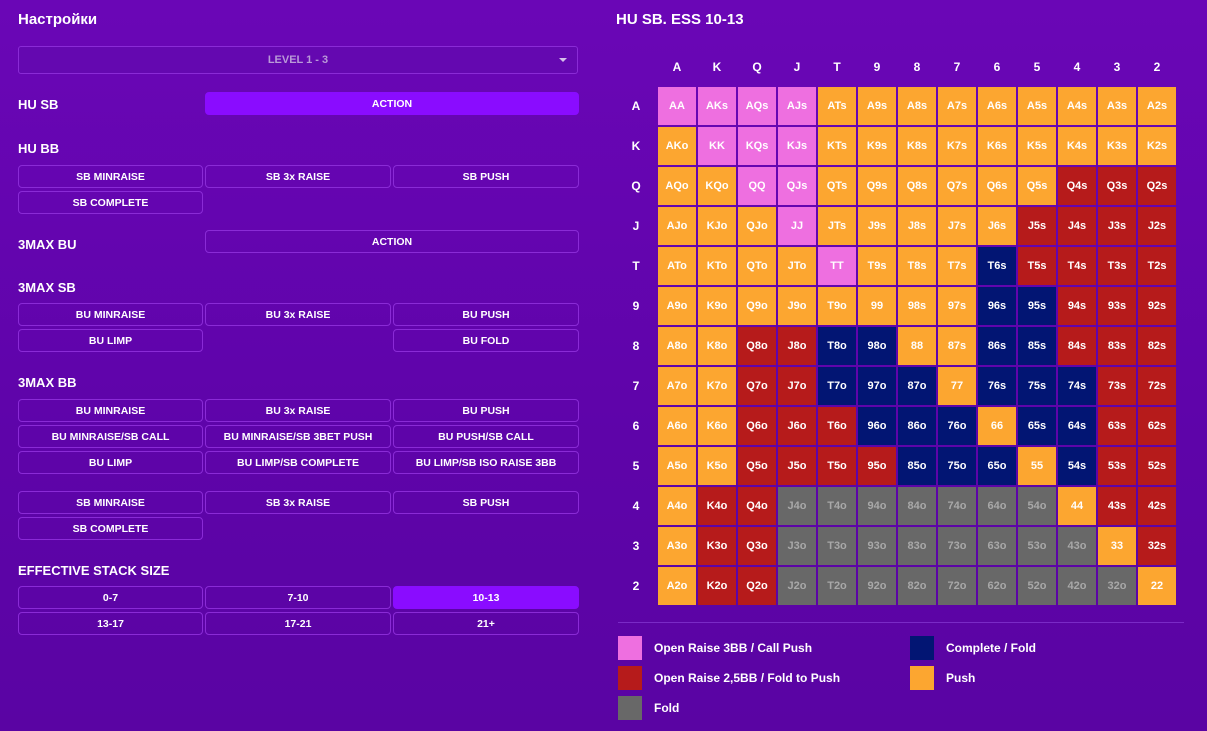  What do you see at coordinates (486, 340) in the screenshot?
I see `3max-sb-bu-fold-button: BU FOLD` at bounding box center [486, 340].